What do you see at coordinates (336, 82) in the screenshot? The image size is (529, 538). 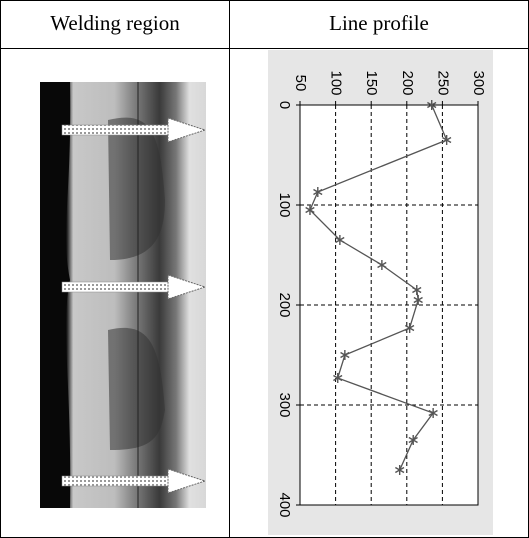 I see `value-tick-label: 100` at bounding box center [336, 82].